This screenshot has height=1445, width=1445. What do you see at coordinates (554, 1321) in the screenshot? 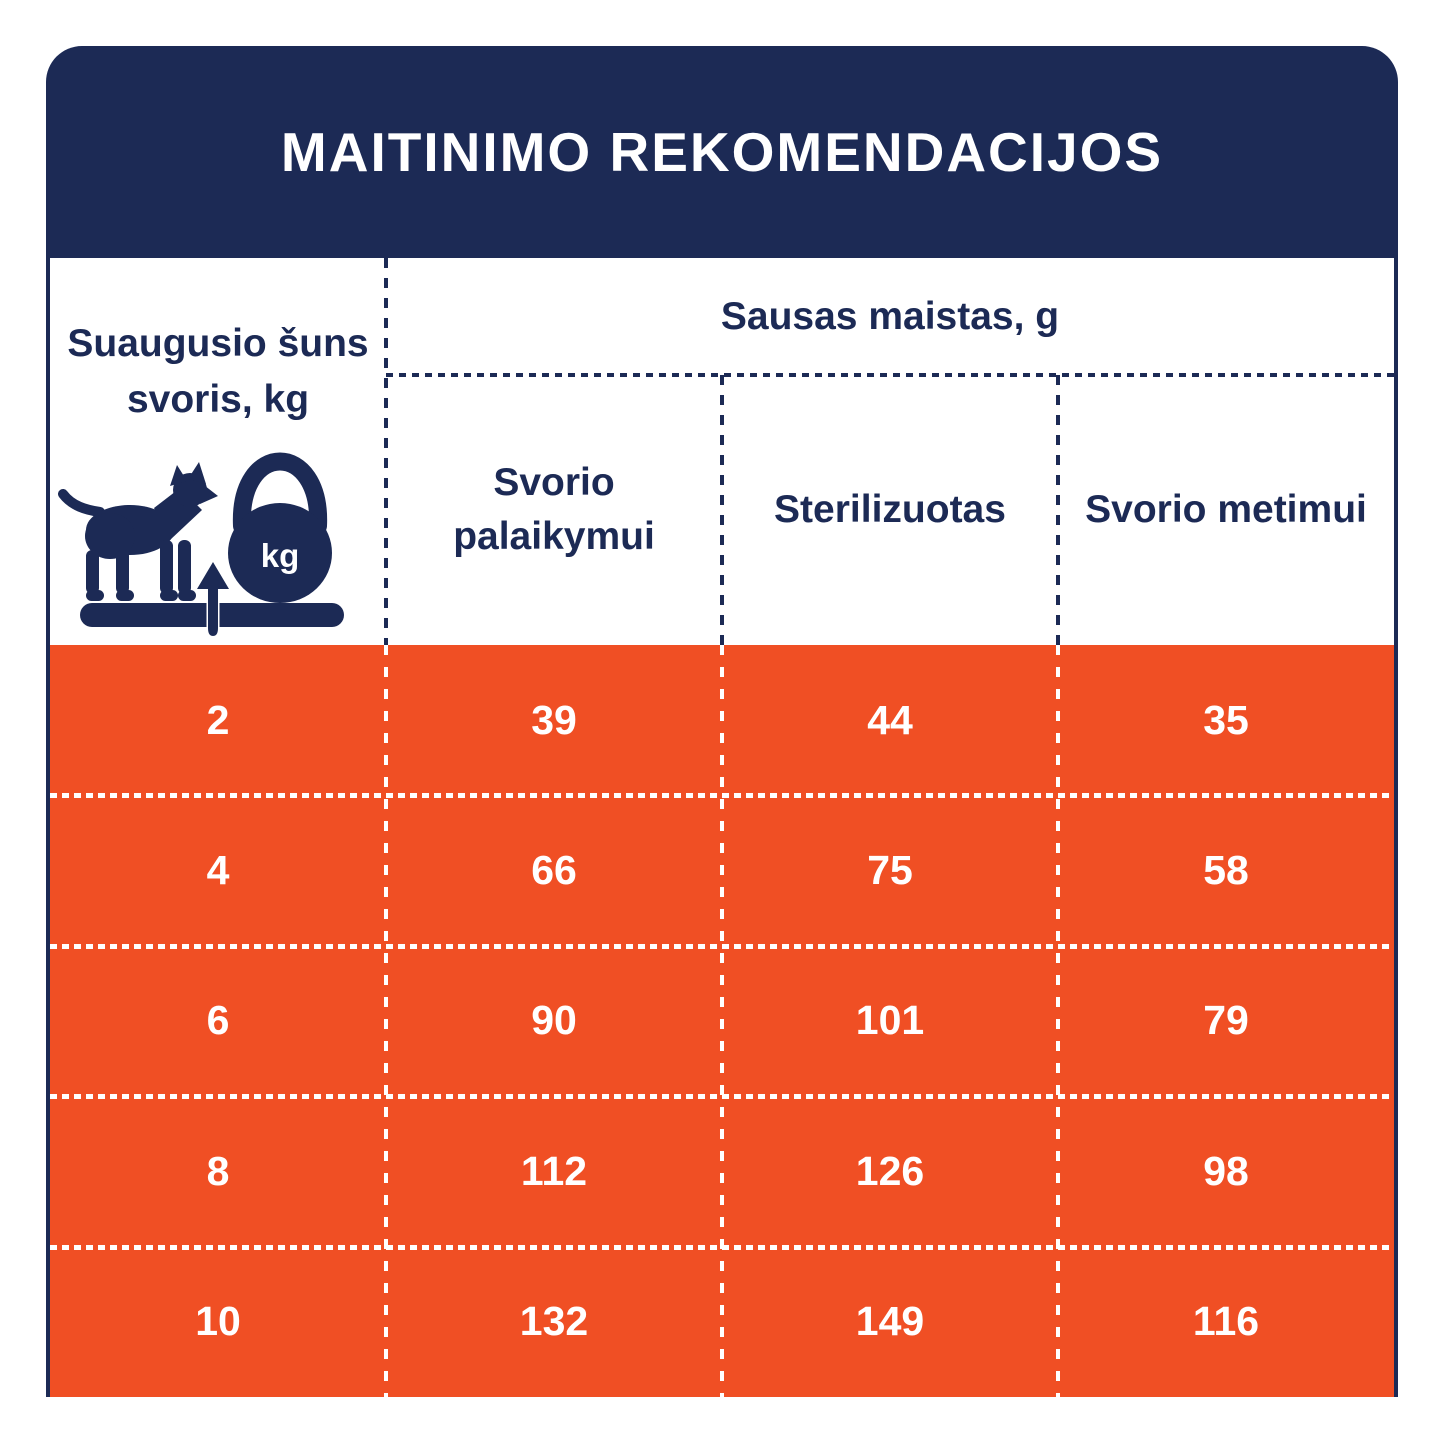
I see `value-cell: 132` at bounding box center [554, 1321].